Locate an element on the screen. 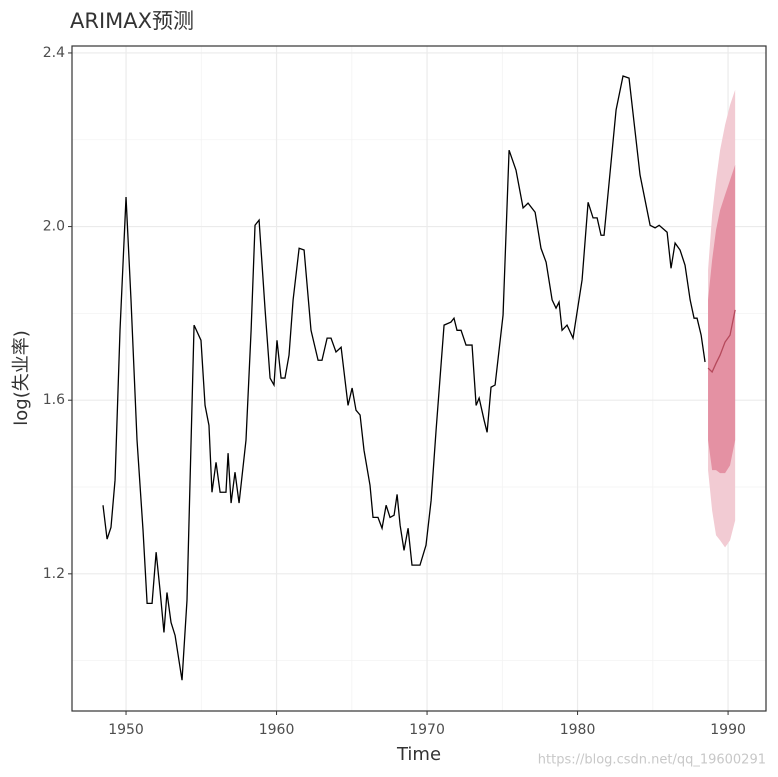 The image size is (778, 777). y-tick-label: 2.0 is located at coordinates (54, 227).